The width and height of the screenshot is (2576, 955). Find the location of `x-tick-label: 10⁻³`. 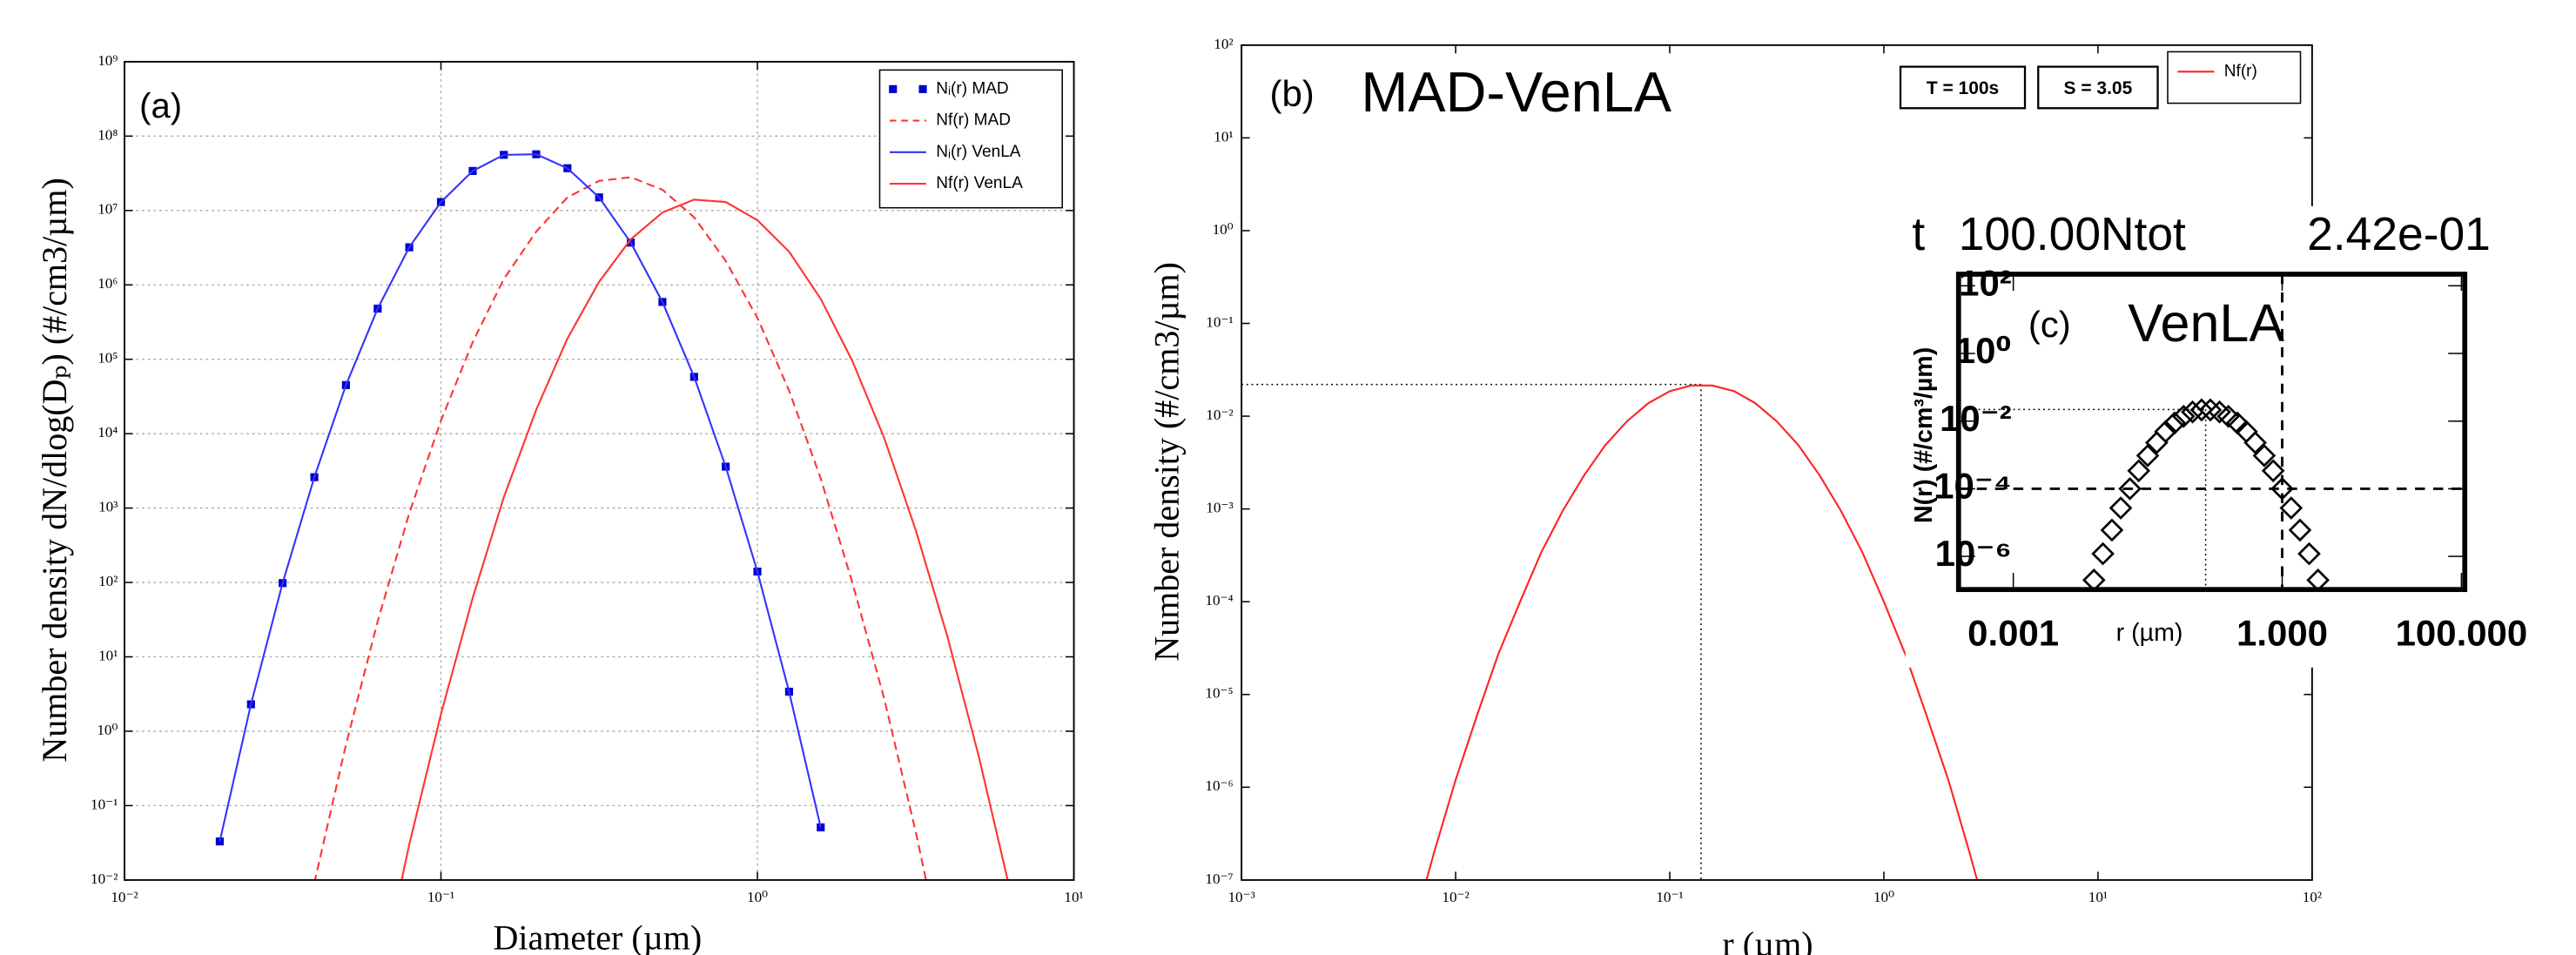

x-tick-label: 10⁻³ is located at coordinates (1240, 897).